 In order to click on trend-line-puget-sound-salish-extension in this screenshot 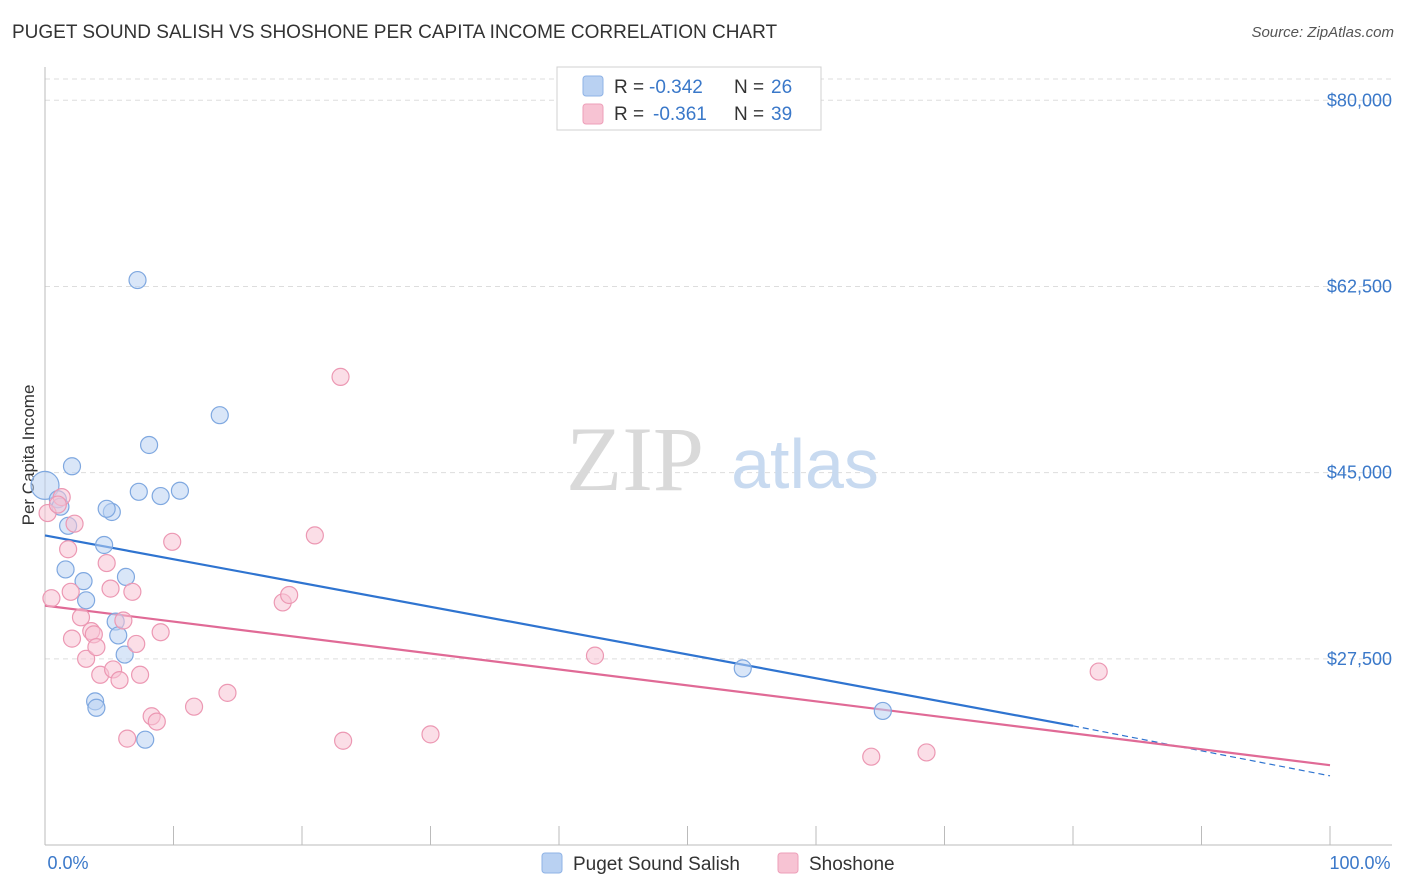, I will do `click(1201, 751)`.